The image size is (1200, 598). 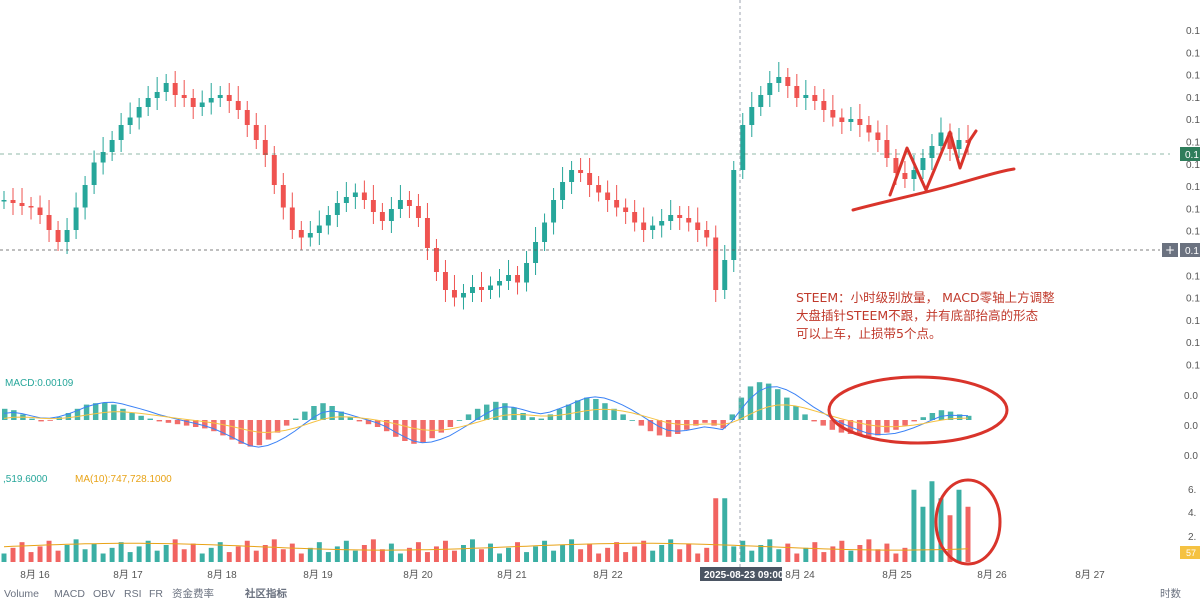 What do you see at coordinates (21, 593) in the screenshot?
I see `indicator-tab: Volume` at bounding box center [21, 593].